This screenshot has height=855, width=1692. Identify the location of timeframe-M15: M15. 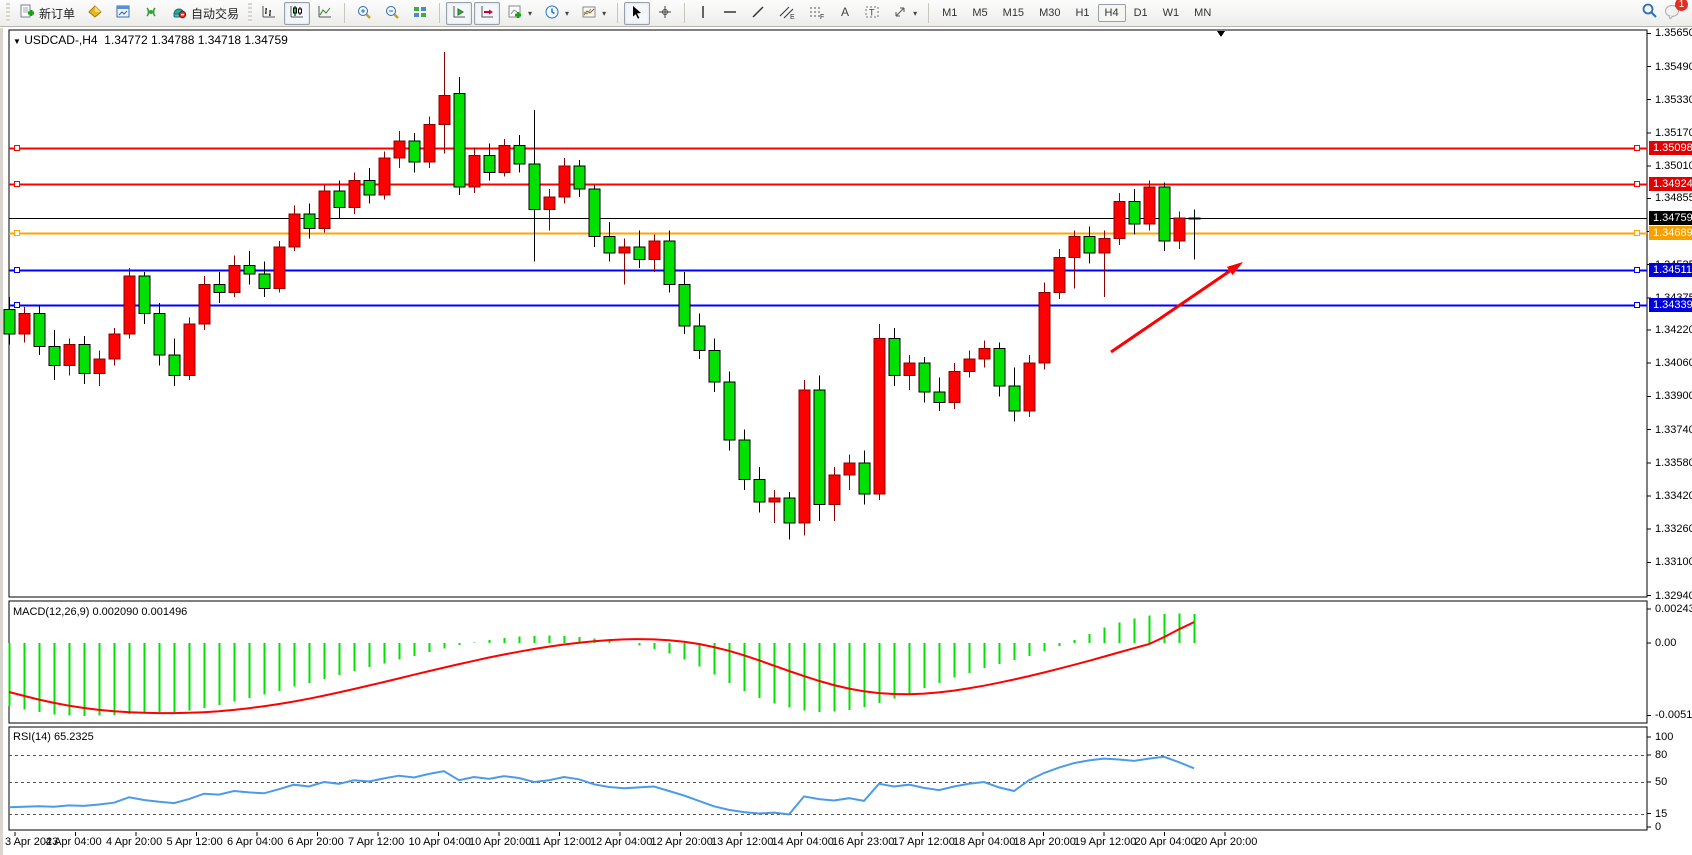
(1013, 13).